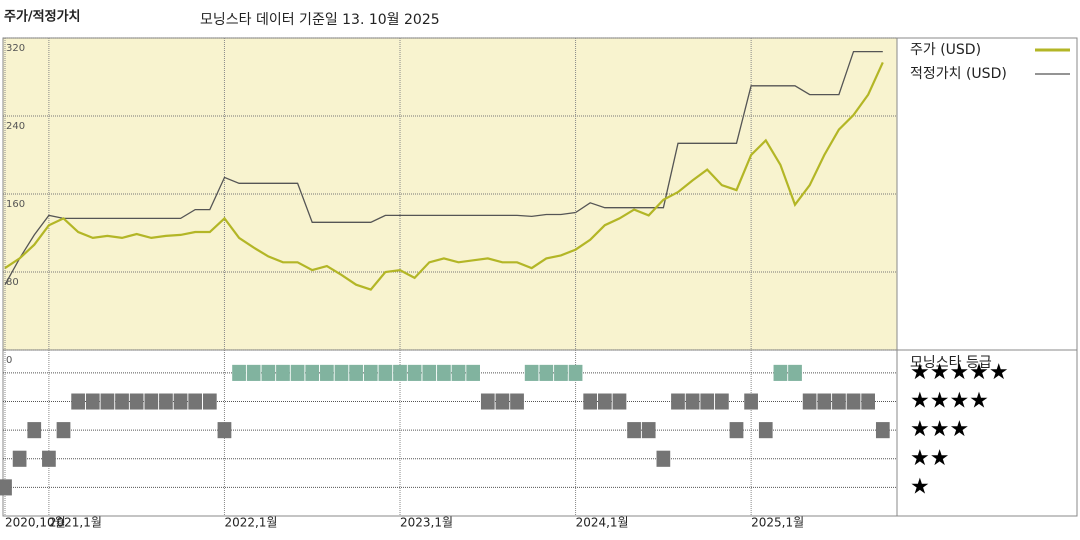  Describe the element at coordinates (958, 74) in the screenshot. I see `legend-label: 적정가치 (USD)` at that location.